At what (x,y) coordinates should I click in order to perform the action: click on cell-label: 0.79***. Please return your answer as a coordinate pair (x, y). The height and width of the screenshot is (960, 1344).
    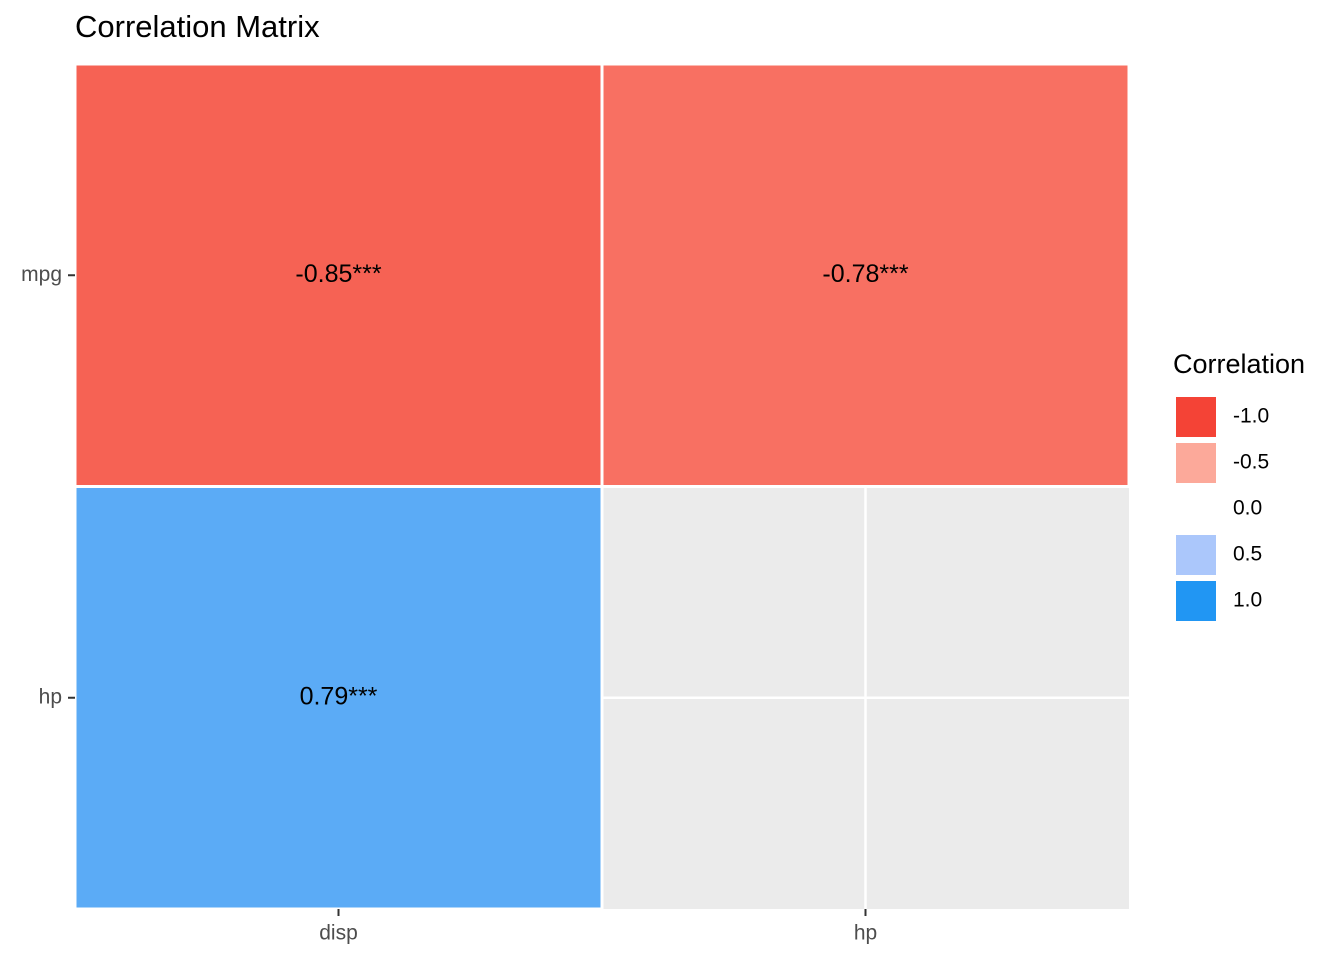
    Looking at the image, I should click on (339, 696).